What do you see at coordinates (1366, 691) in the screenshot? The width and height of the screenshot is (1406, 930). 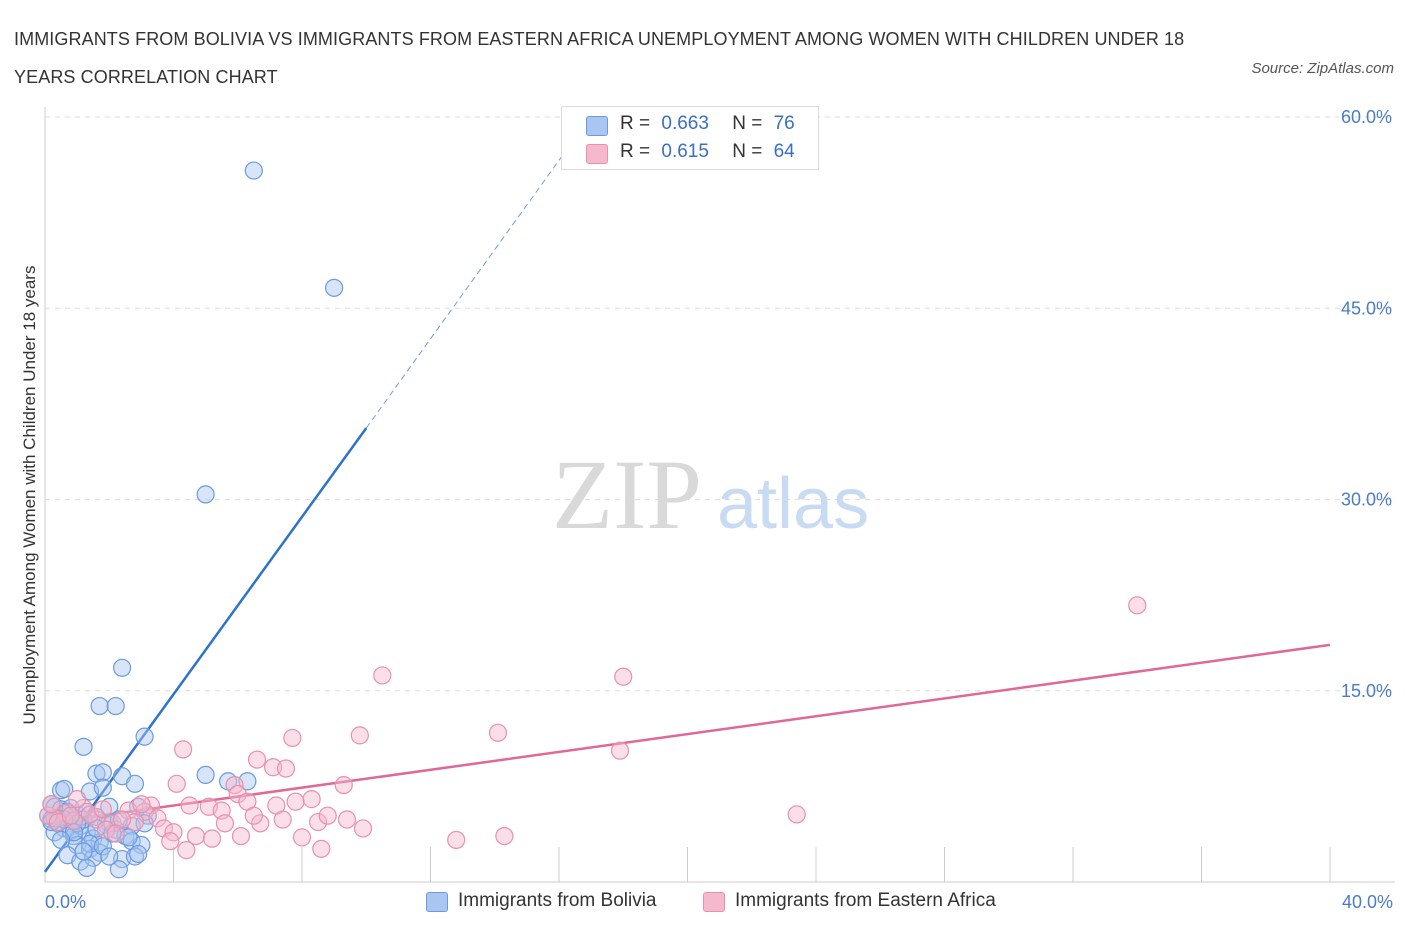 I see `y-tick-label-0: 15.0%` at bounding box center [1366, 691].